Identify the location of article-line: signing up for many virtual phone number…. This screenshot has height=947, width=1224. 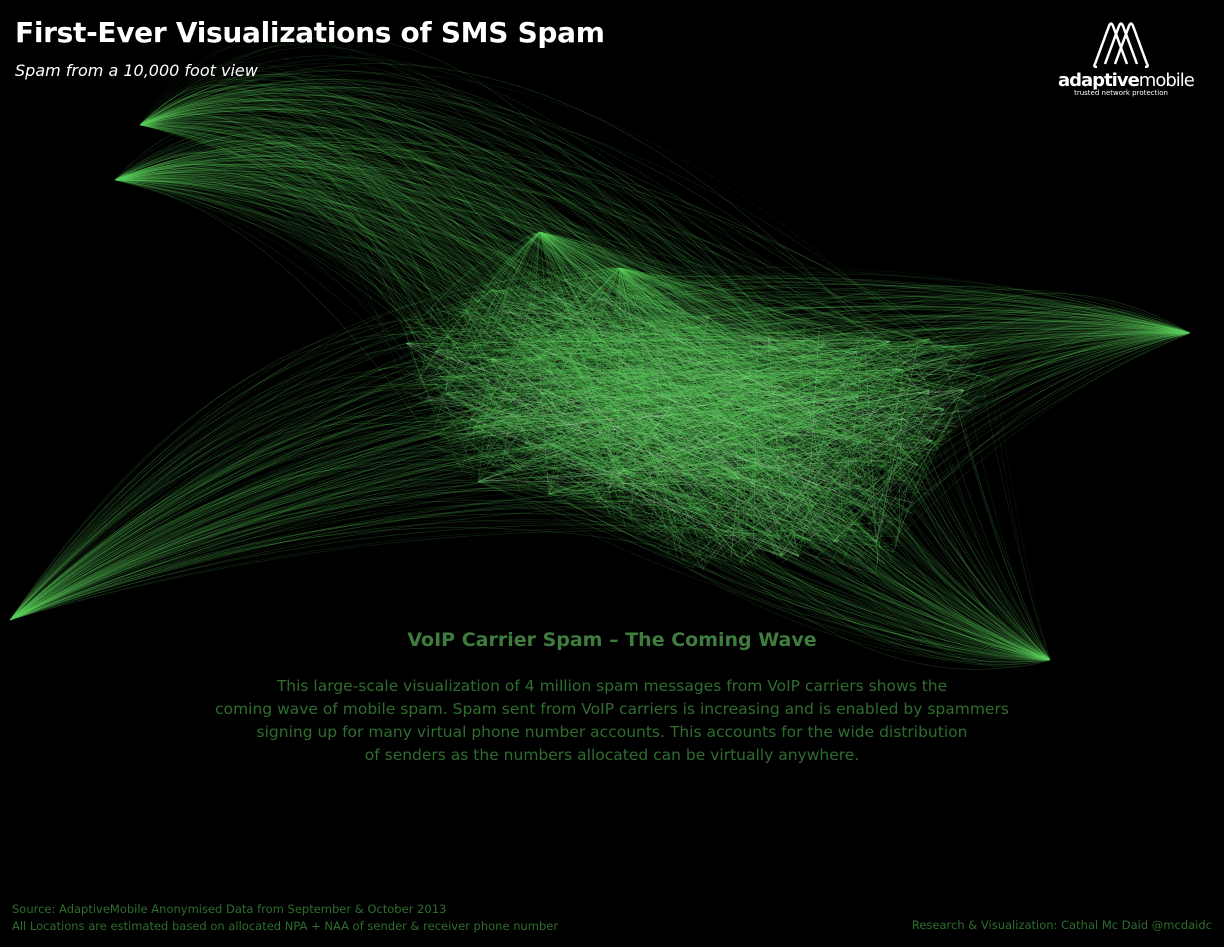
(612, 732).